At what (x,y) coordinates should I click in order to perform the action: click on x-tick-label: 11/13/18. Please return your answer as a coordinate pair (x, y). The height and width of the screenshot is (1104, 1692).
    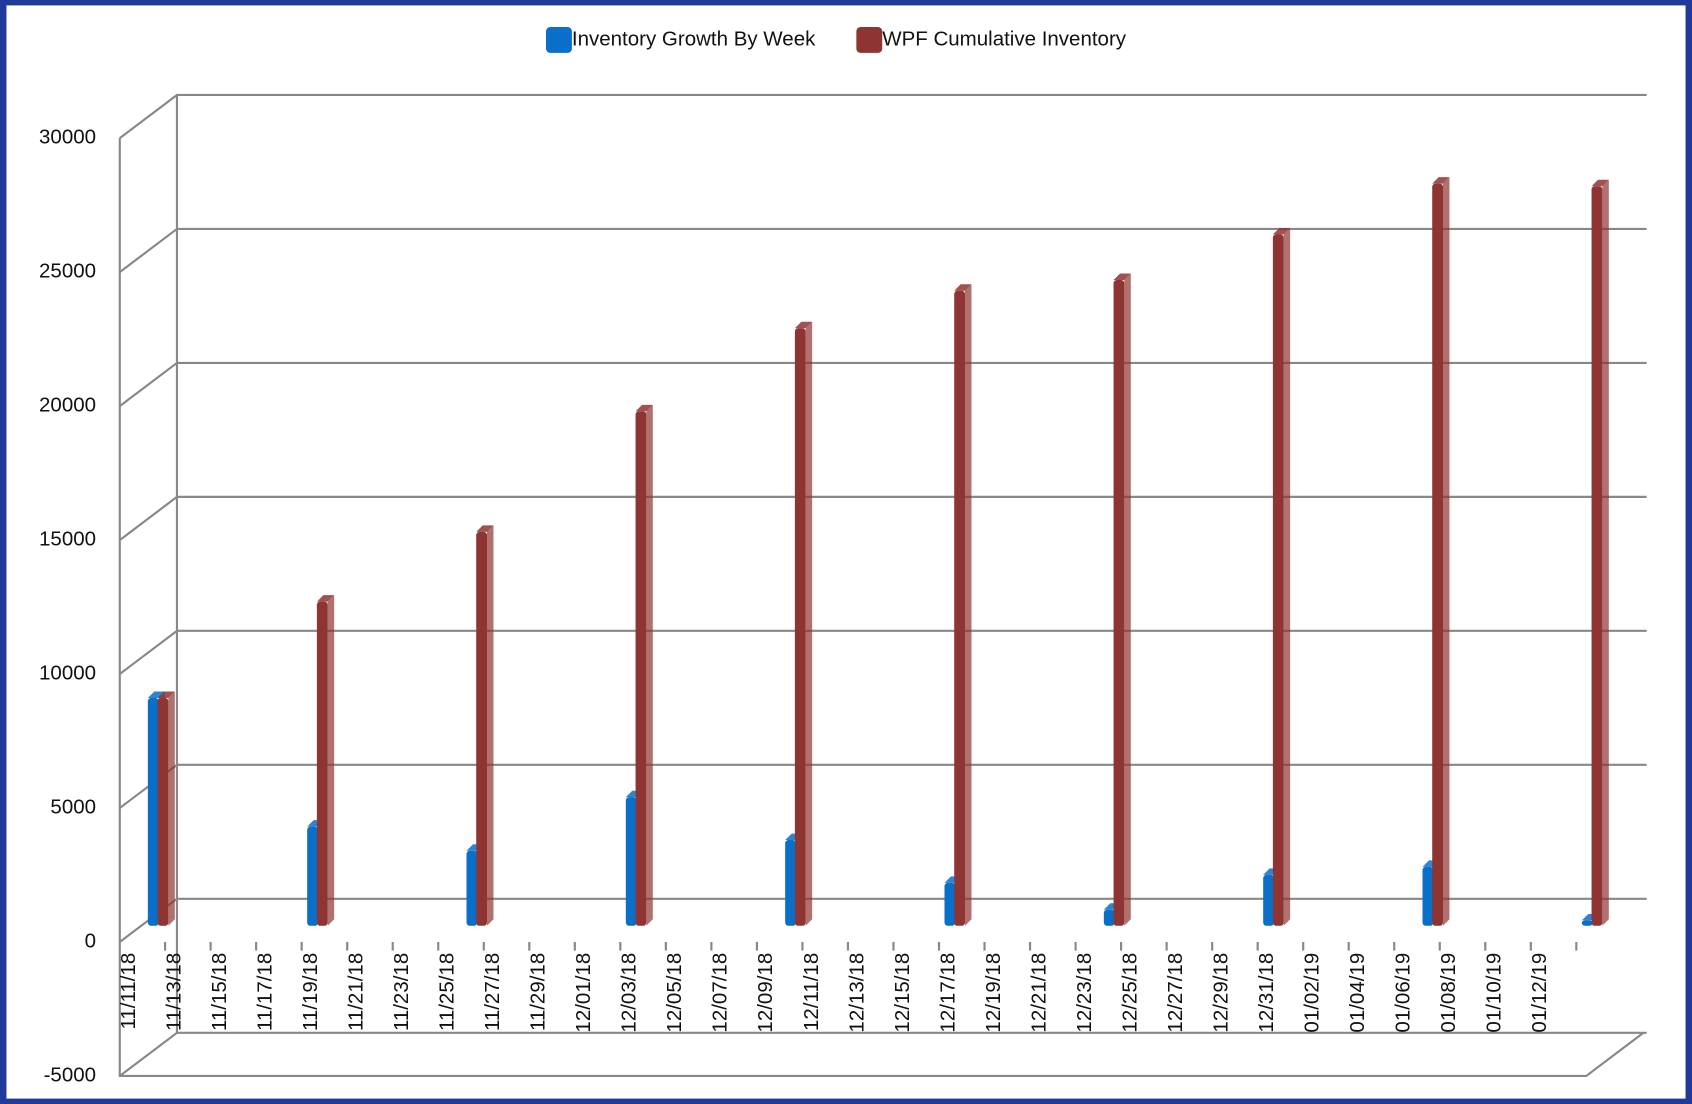
    Looking at the image, I should click on (173, 992).